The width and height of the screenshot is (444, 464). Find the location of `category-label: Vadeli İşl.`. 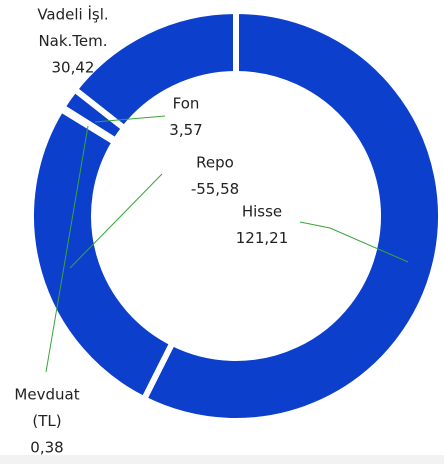

category-label: Vadeli İşl. is located at coordinates (72, 14).